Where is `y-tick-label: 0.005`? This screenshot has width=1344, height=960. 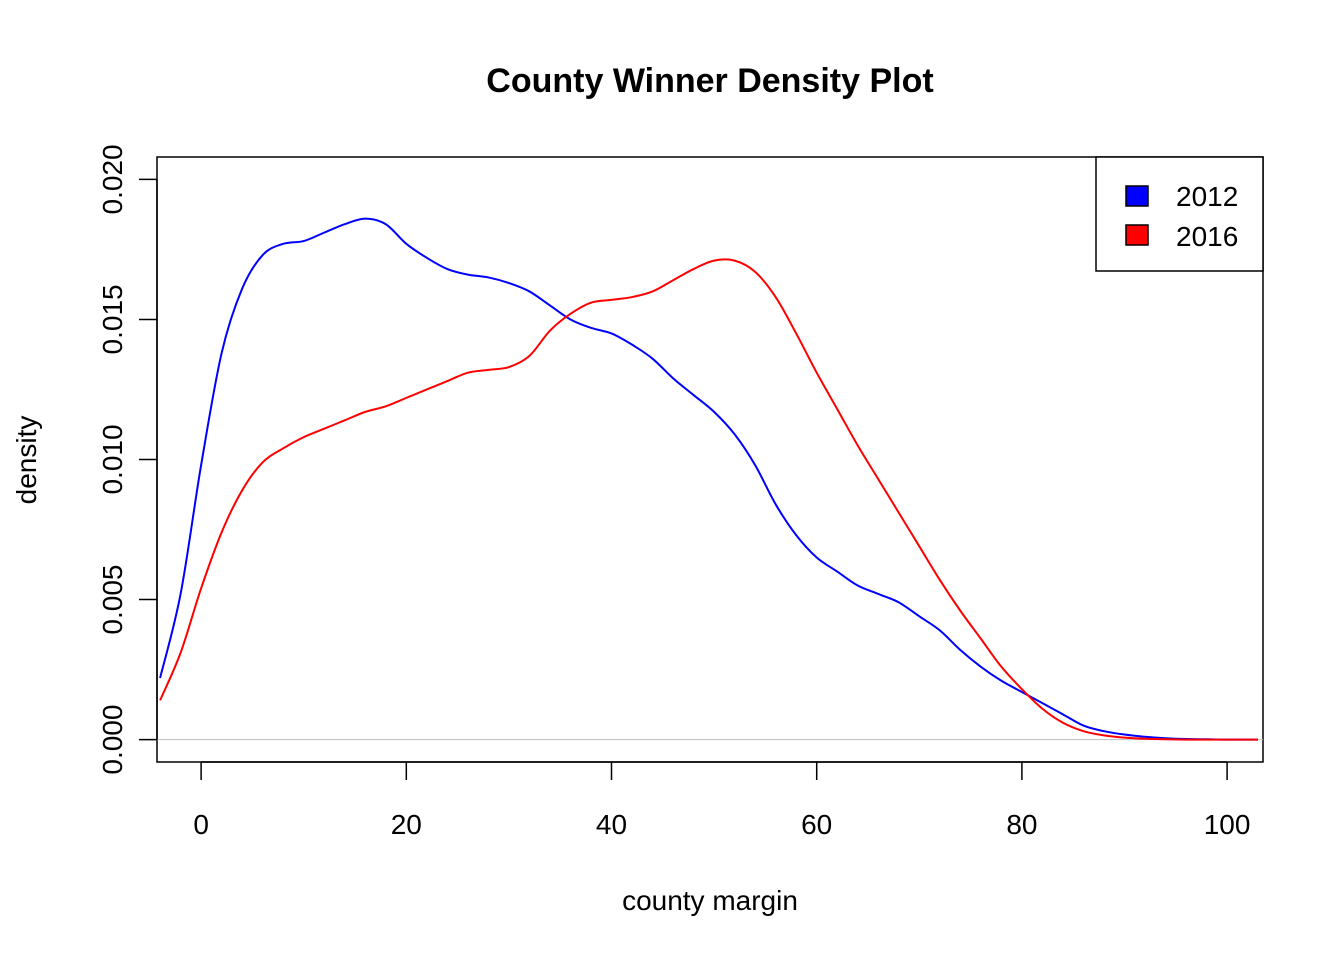
y-tick-label: 0.005 is located at coordinates (112, 600).